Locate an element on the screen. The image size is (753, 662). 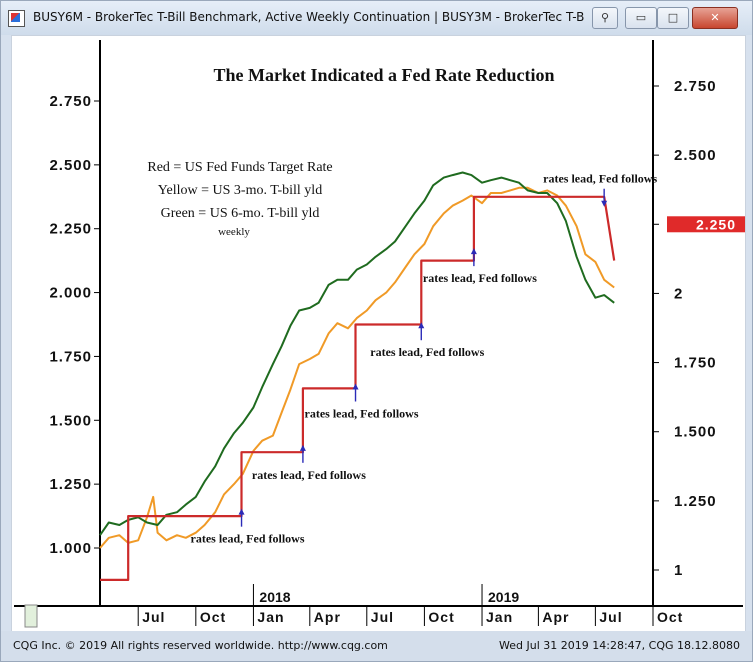
right-tick-label: 1.750 is located at coordinates (695, 363).